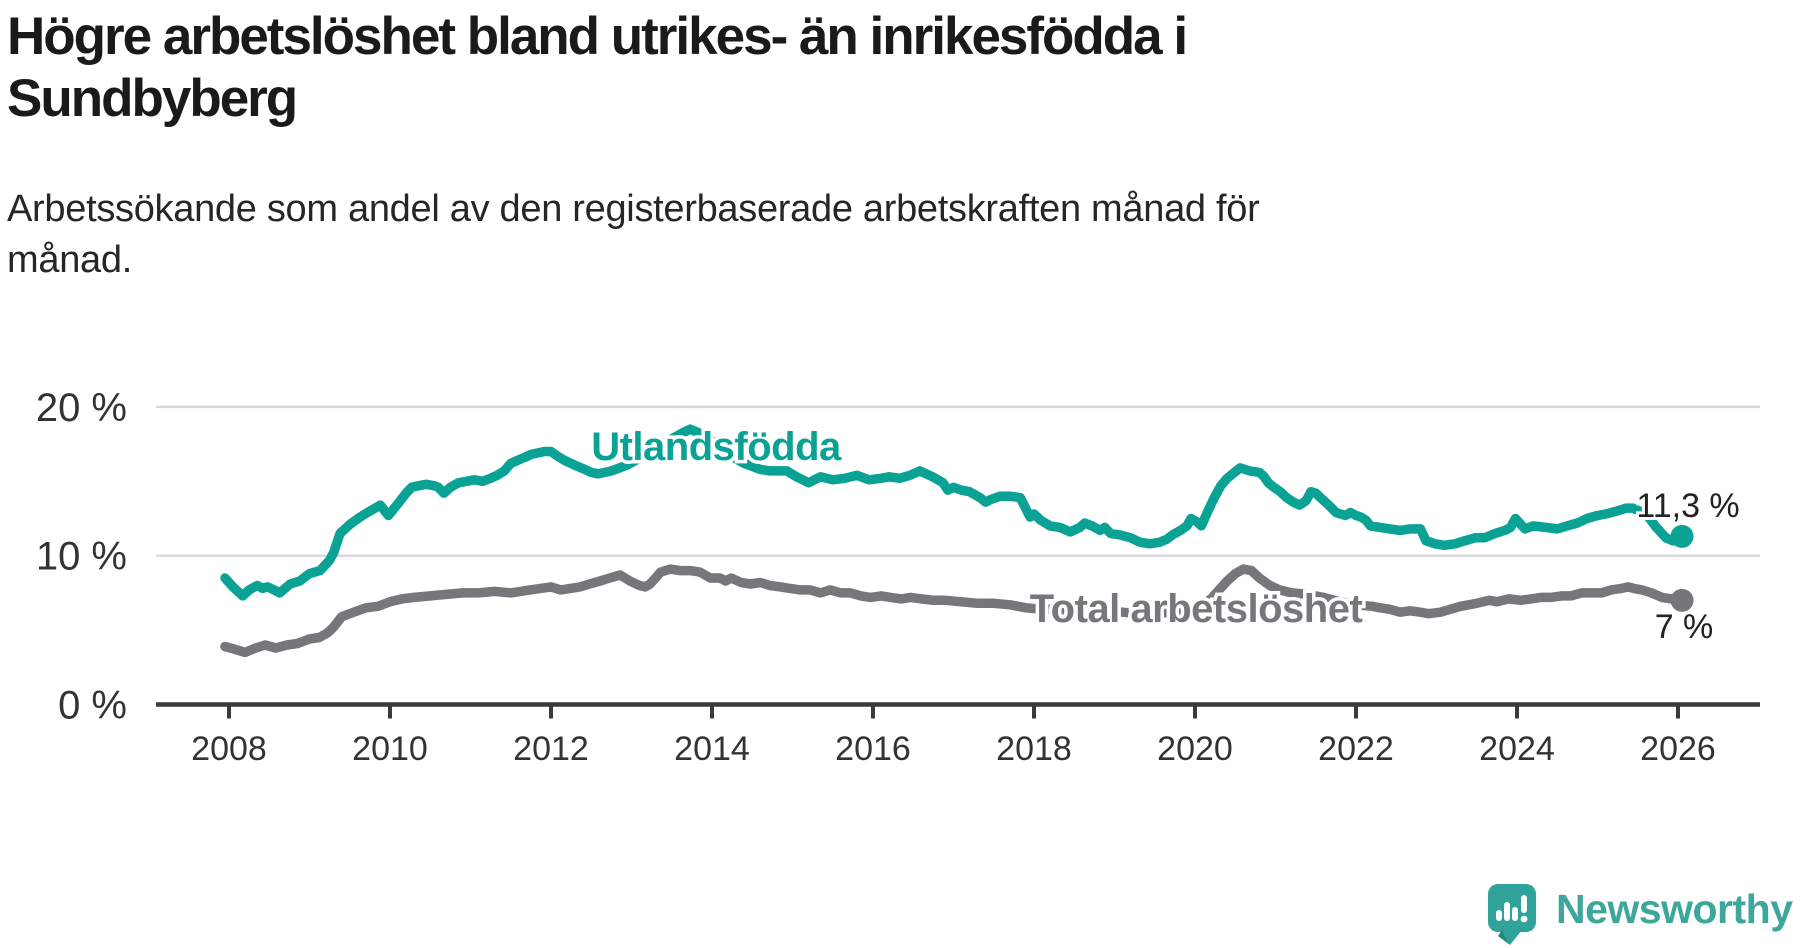  I want to click on x-tick-label-2010: 2010, so click(390, 749).